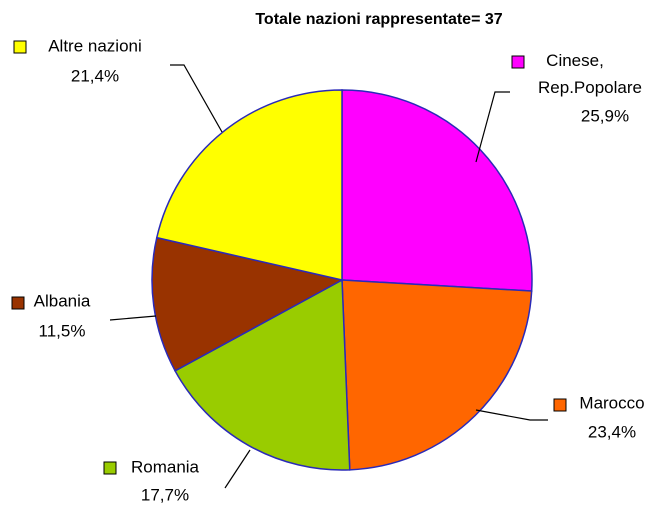 Image resolution: width=659 pixels, height=508 pixels. What do you see at coordinates (62, 330) in the screenshot?
I see `slice-value: 11,5%` at bounding box center [62, 330].